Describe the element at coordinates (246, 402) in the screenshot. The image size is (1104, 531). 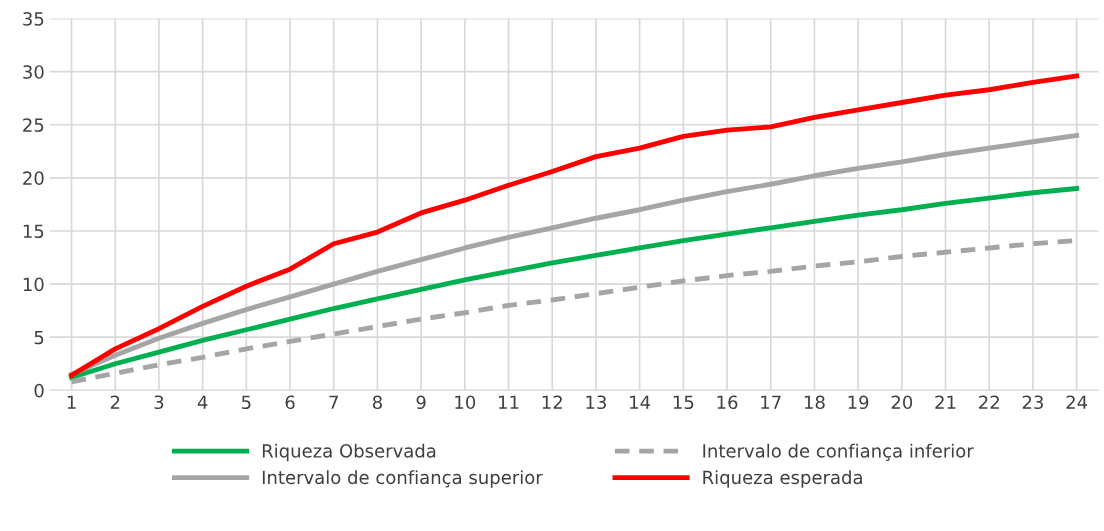
I see `x-tick-label: 5` at that location.